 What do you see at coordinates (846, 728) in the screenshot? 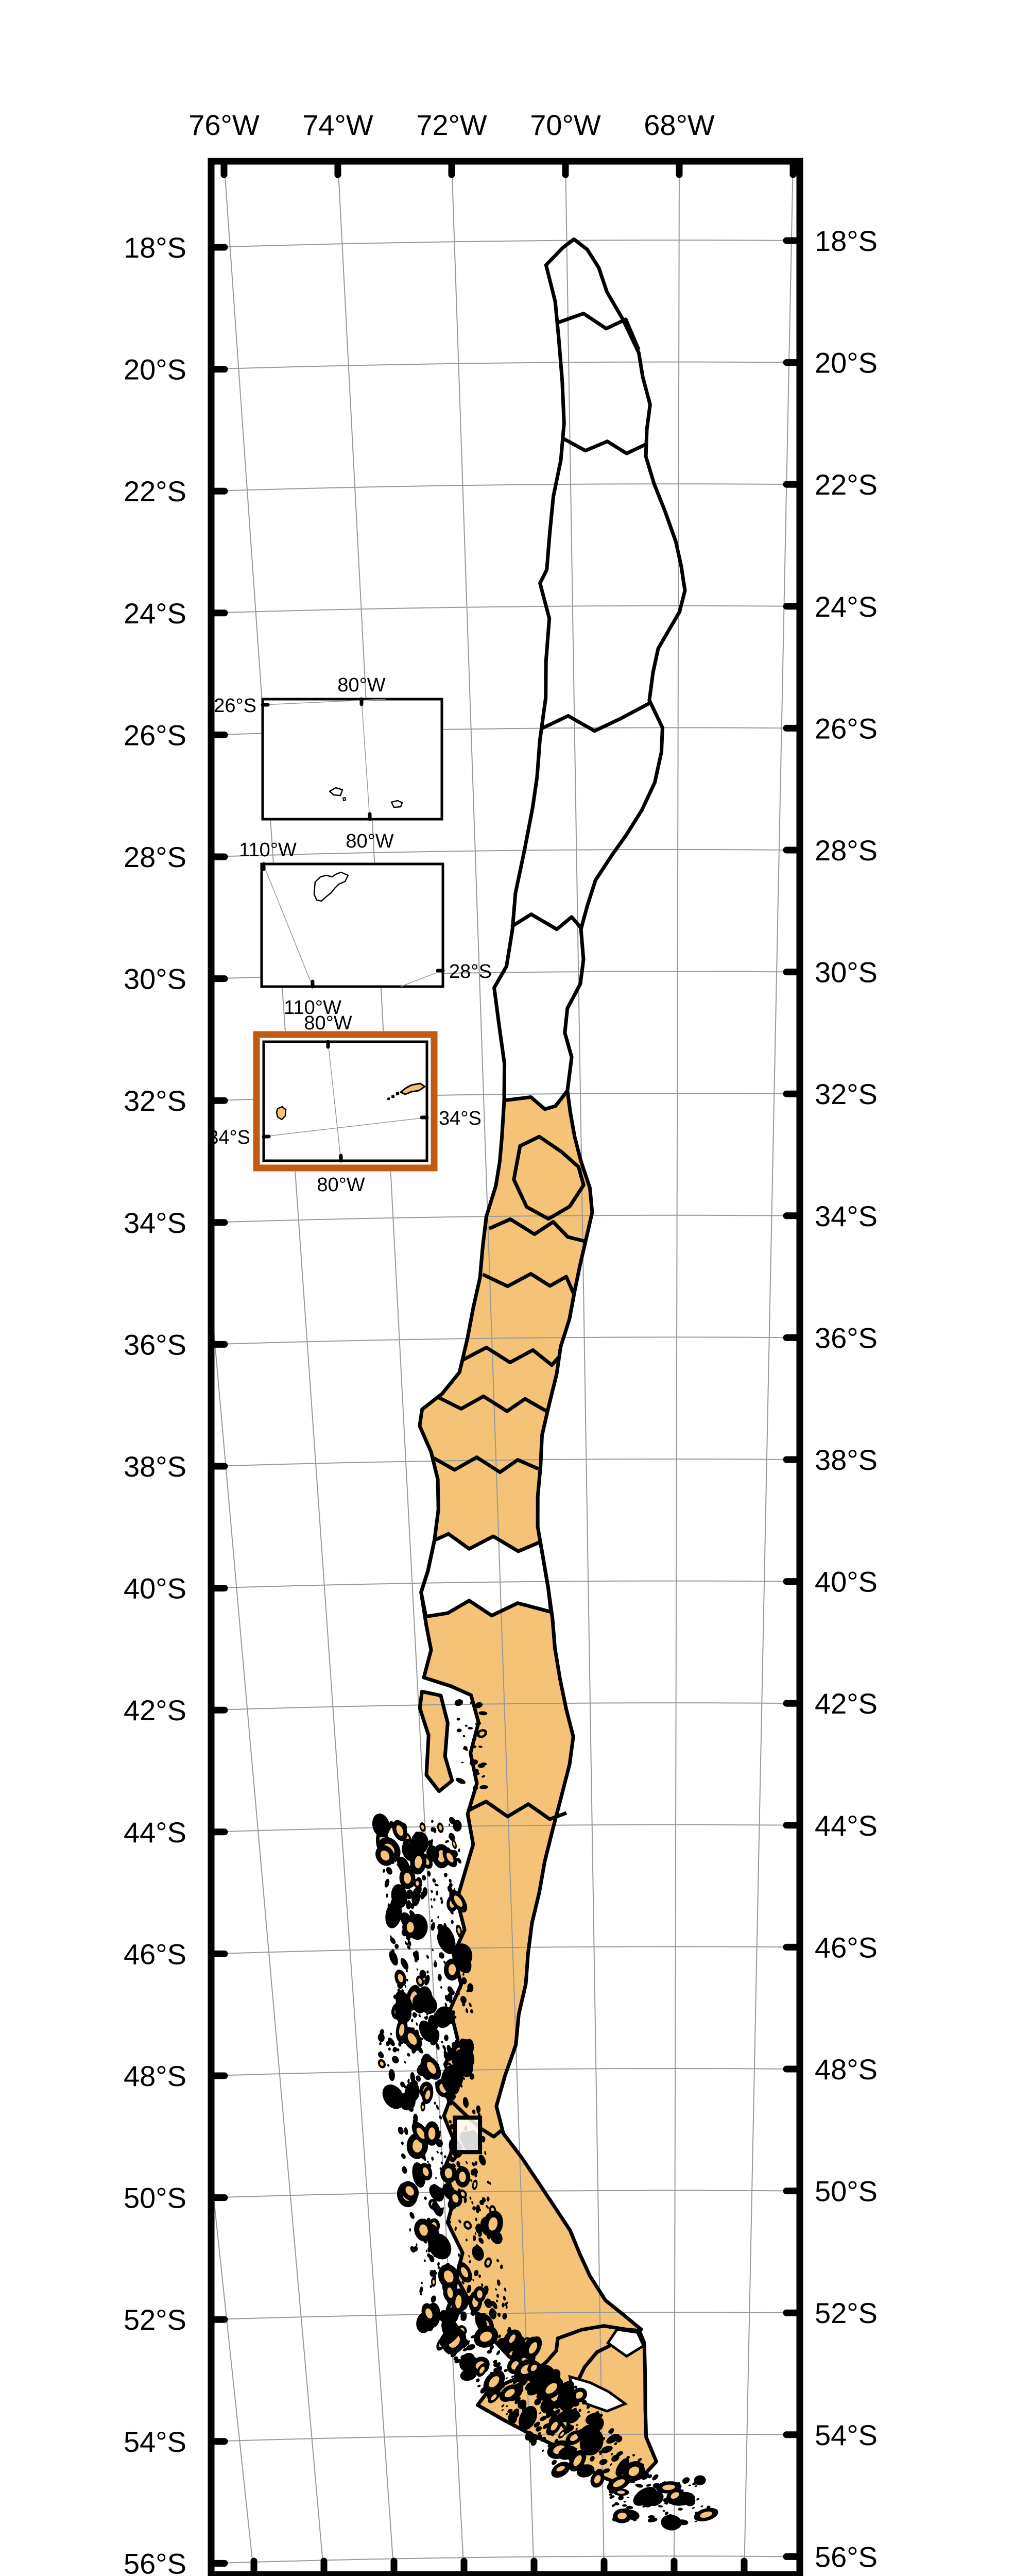
I see `lat-label-right: 26°S` at bounding box center [846, 728].